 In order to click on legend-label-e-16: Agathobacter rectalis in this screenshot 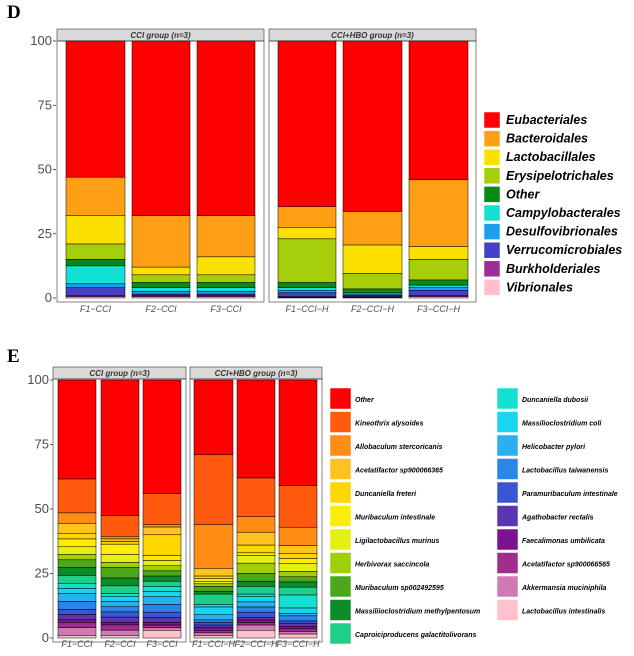, I will do `click(557, 518)`.